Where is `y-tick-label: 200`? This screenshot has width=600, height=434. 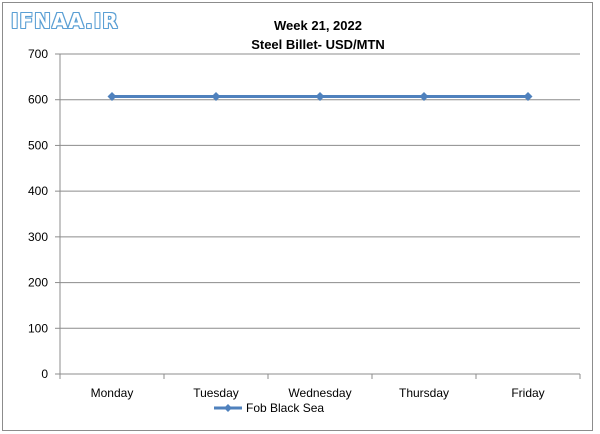 y-tick-label: 200 is located at coordinates (38, 283).